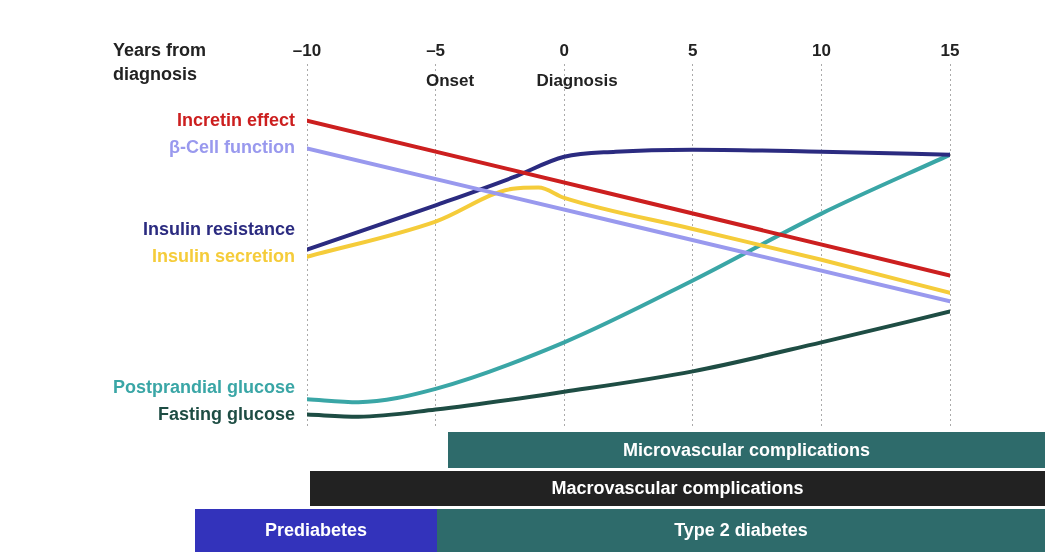 The height and width of the screenshot is (557, 1059). What do you see at coordinates (450, 80) in the screenshot?
I see `text: Onset` at bounding box center [450, 80].